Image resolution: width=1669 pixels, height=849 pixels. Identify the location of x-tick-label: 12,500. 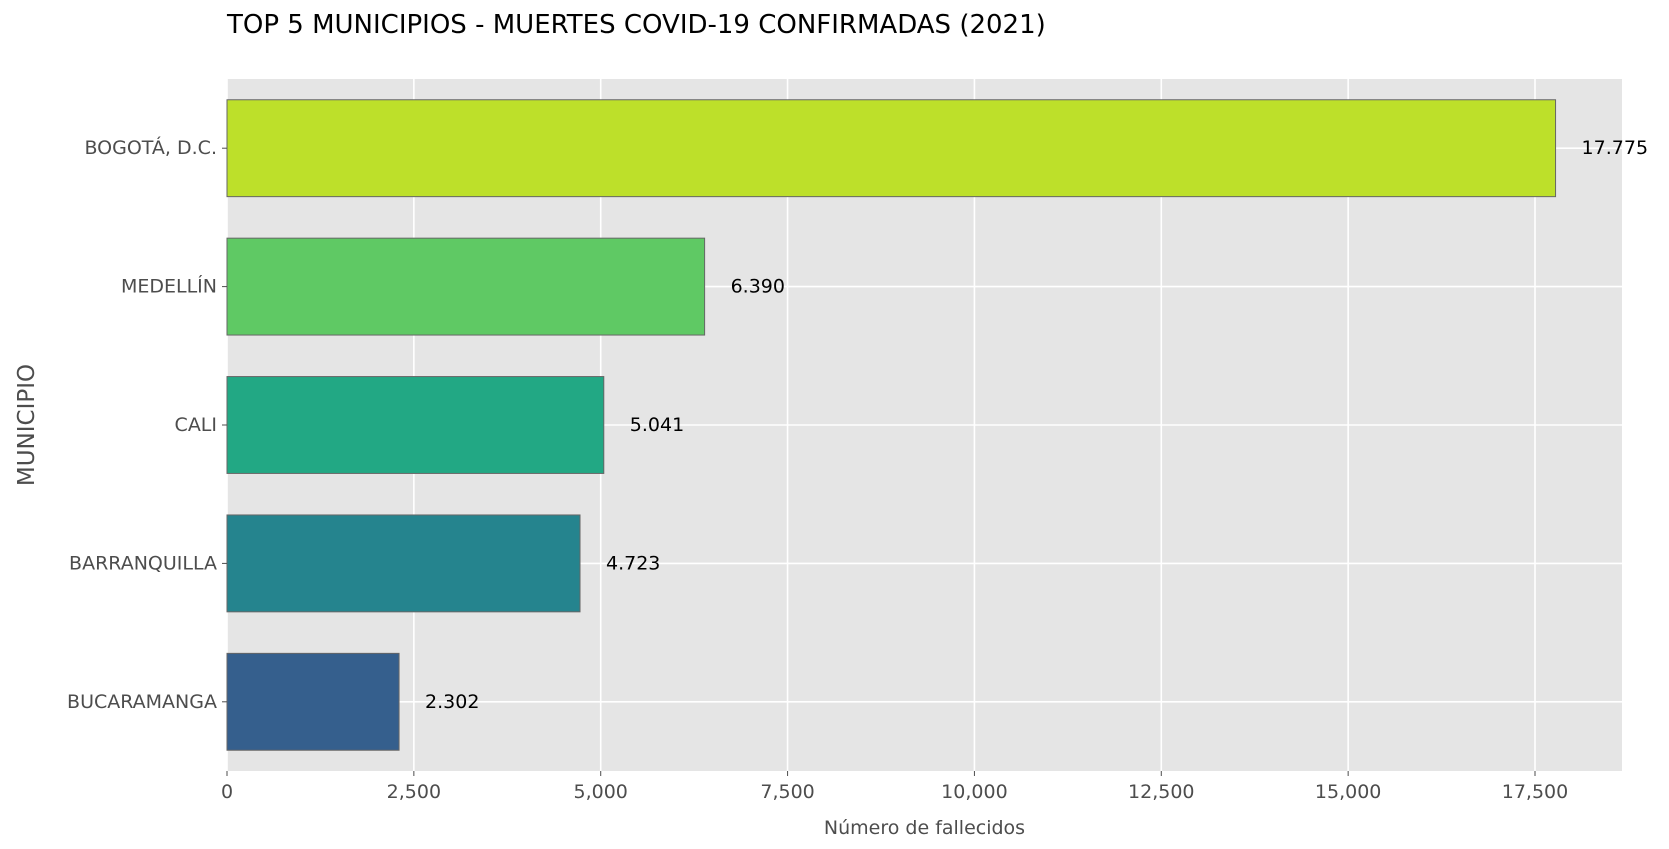
(1161, 792).